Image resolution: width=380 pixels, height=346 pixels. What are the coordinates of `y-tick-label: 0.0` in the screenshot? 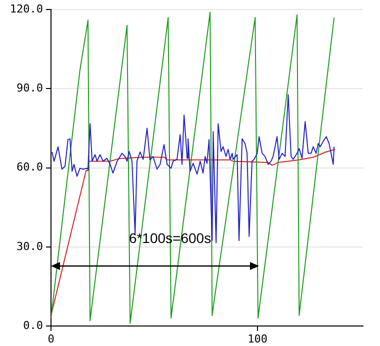 It's located at (33, 325).